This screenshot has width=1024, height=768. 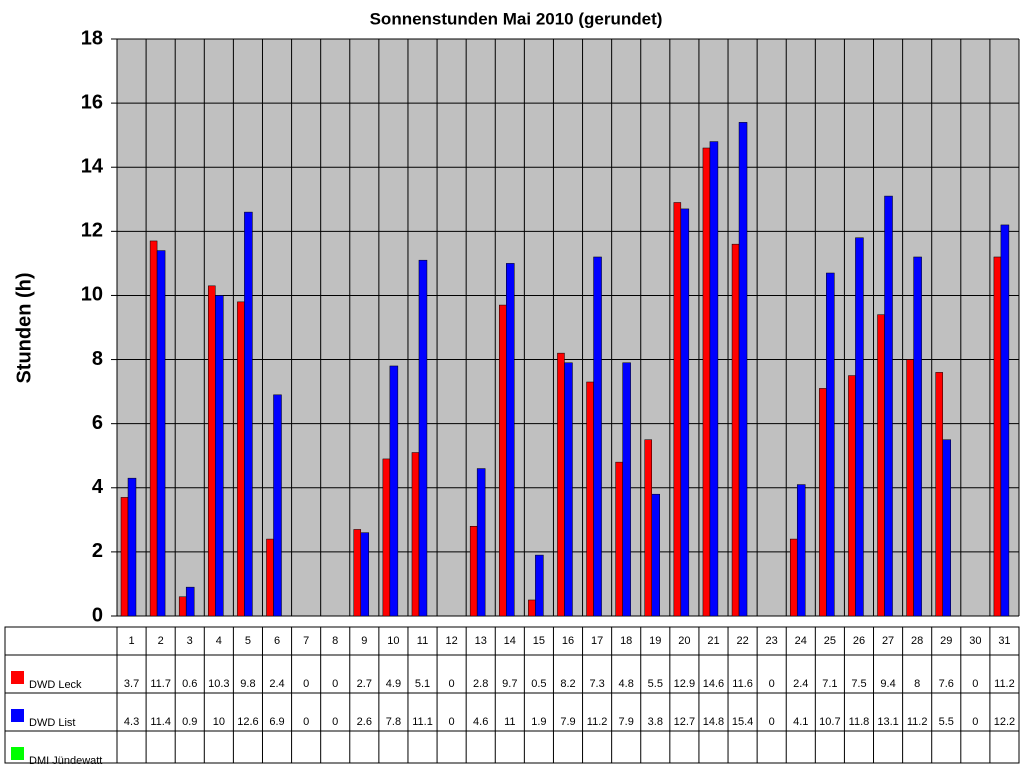 I want to click on table-value: 10, so click(x=219, y=722).